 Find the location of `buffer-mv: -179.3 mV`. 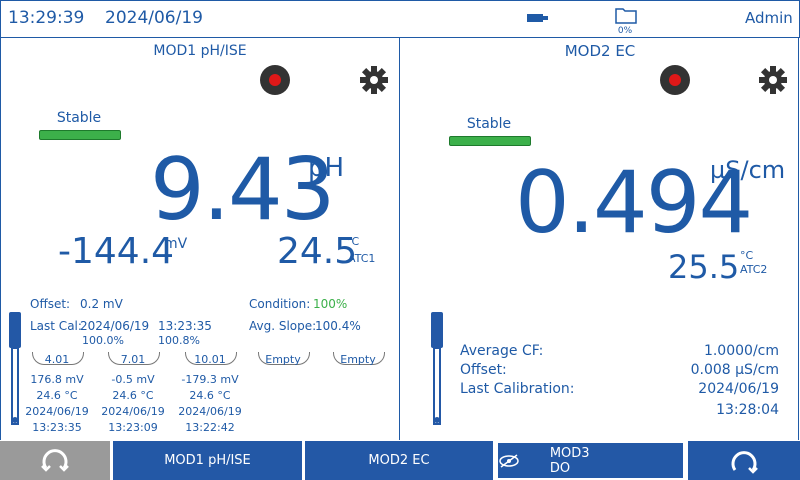

buffer-mv: -179.3 mV is located at coordinates (210, 379).